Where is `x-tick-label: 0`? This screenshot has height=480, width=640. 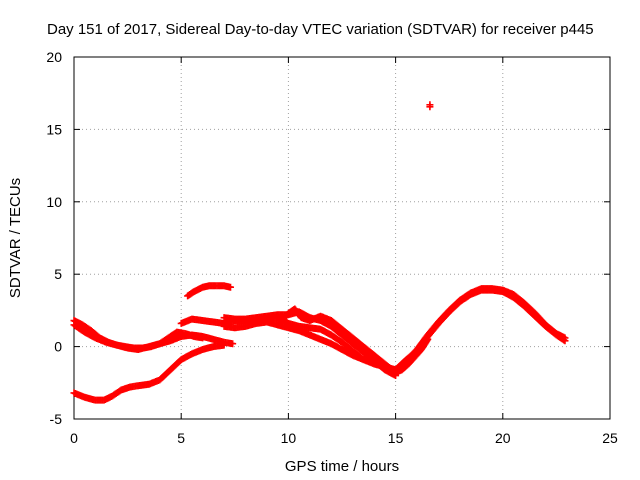
x-tick-label: 0 is located at coordinates (74, 438).